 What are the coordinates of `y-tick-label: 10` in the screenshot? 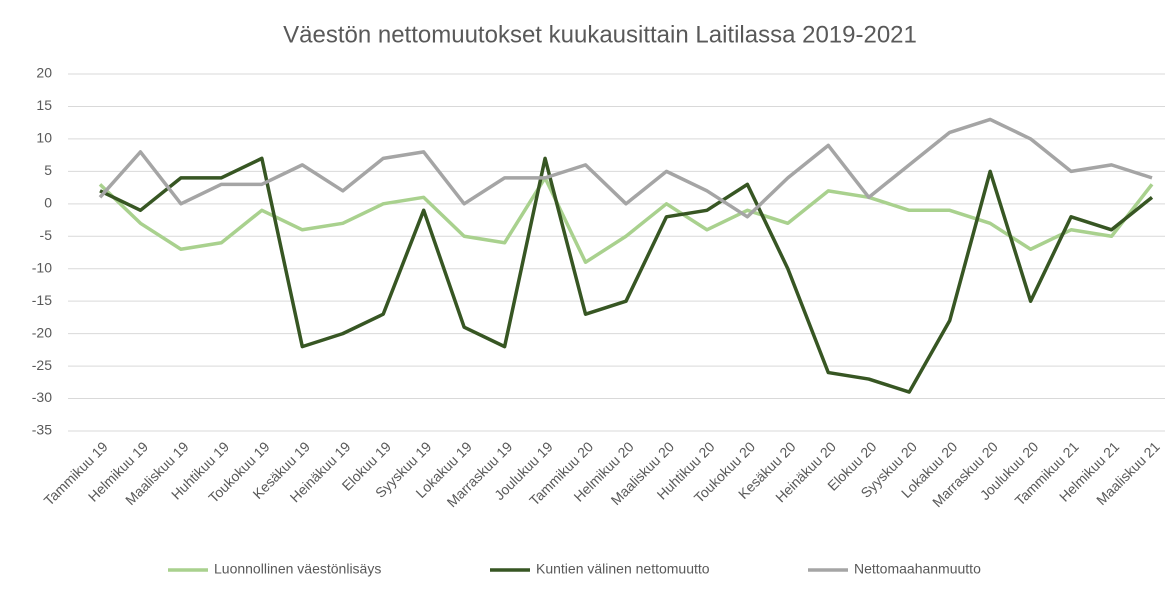 It's located at (44, 138).